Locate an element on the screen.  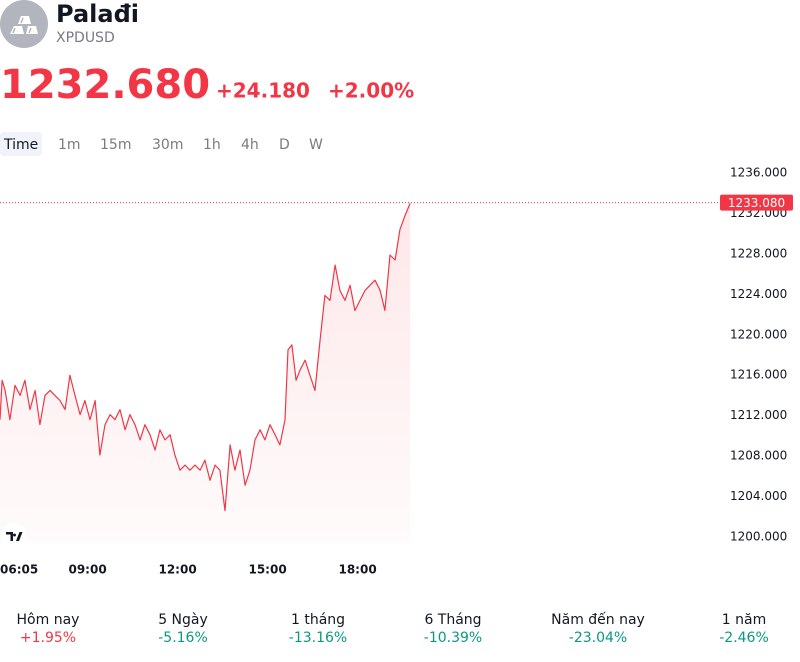
period-label: 1 năm is located at coordinates (744, 620).